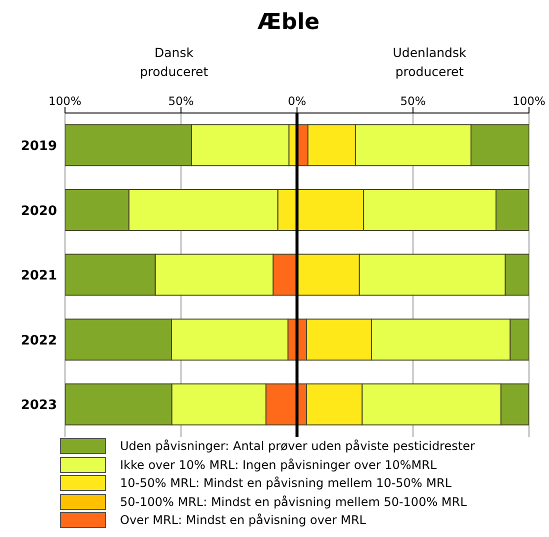  I want to click on y-tick-label: 2019, so click(38, 146).